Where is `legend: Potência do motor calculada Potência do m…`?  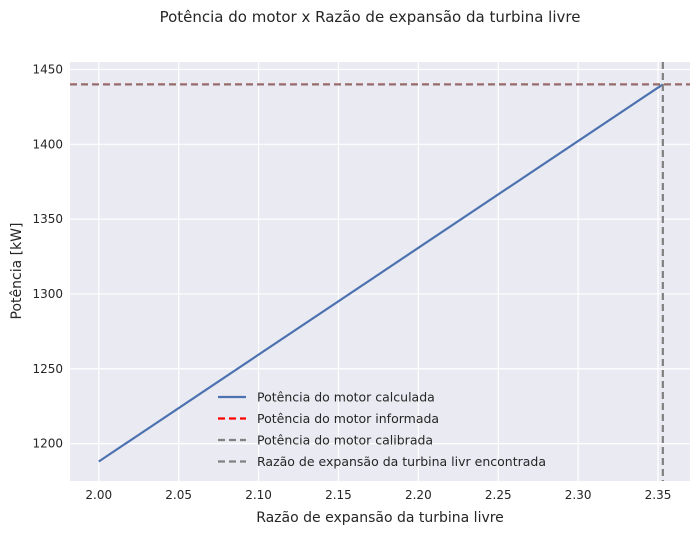 legend: Potência do motor calculada Potência do m… is located at coordinates (382, 429).